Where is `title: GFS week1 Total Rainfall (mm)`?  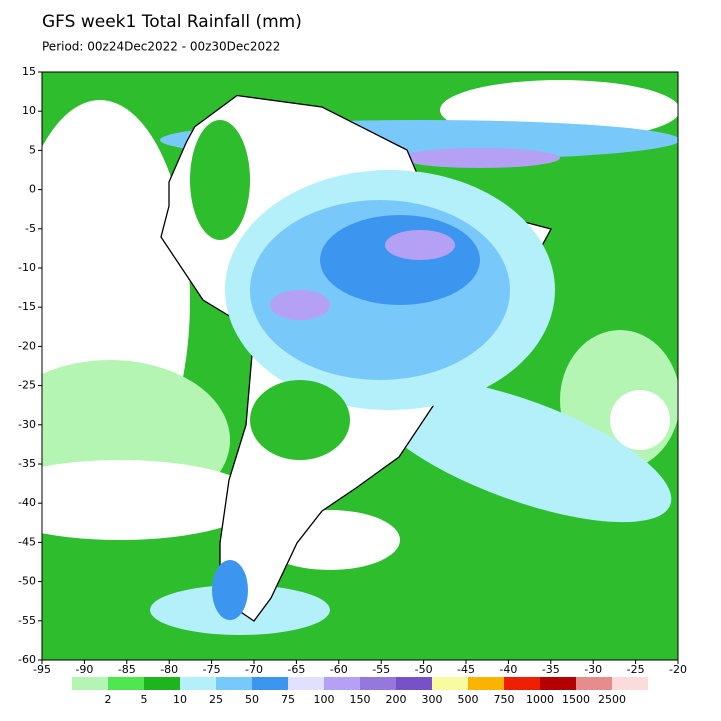 title: GFS week1 Total Rainfall (mm) is located at coordinates (172, 22).